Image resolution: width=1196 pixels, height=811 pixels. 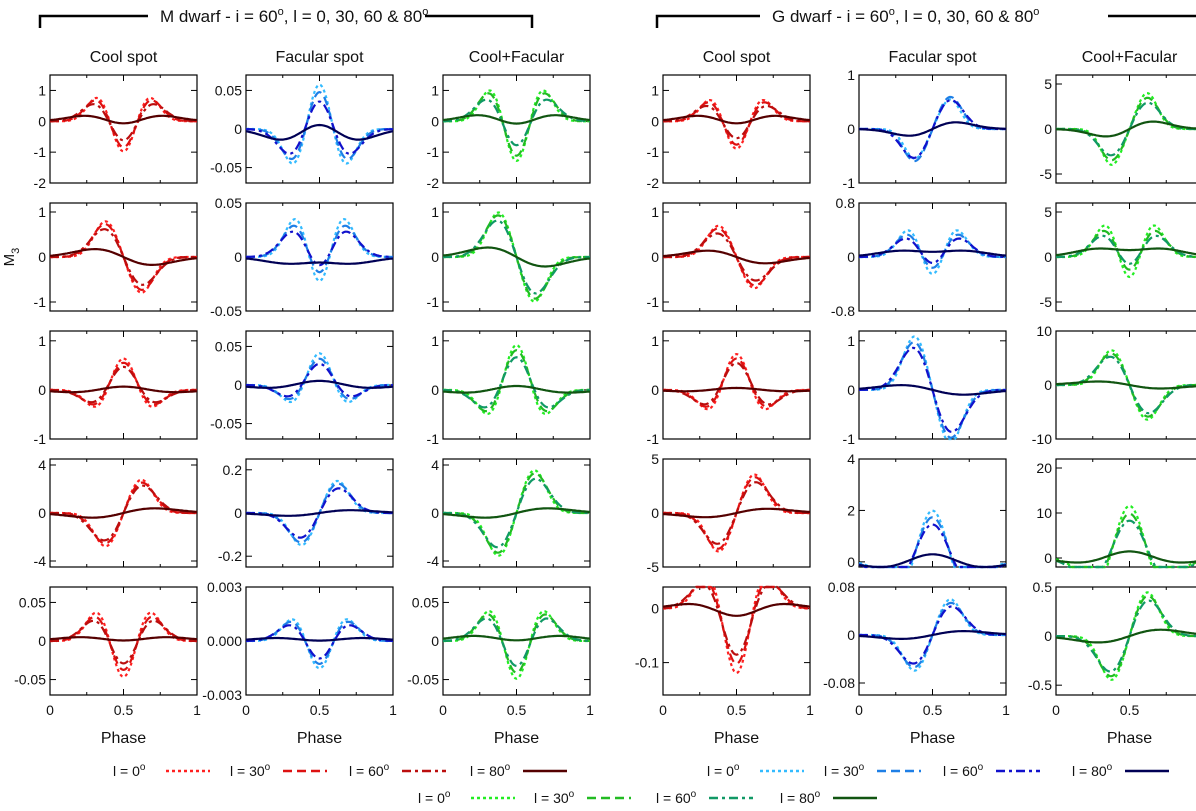 What do you see at coordinates (1043, 587) in the screenshot?
I see `y-tick-label: 0.5` at bounding box center [1043, 587].